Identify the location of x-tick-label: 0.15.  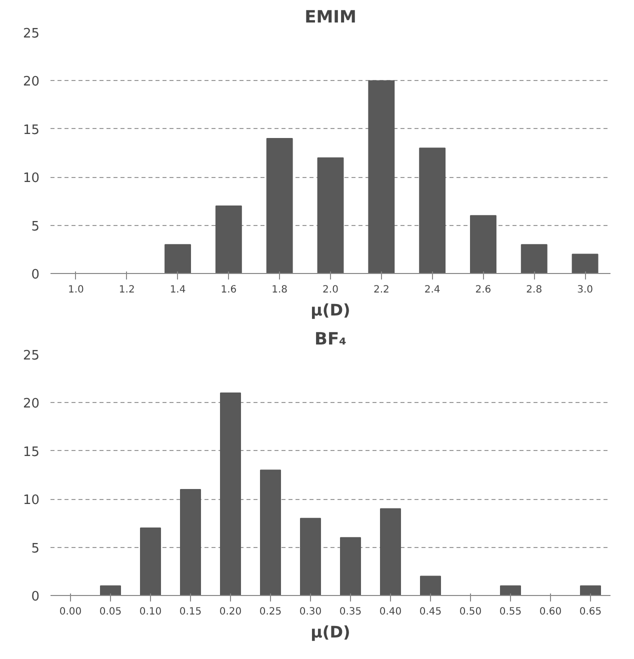
(190, 612).